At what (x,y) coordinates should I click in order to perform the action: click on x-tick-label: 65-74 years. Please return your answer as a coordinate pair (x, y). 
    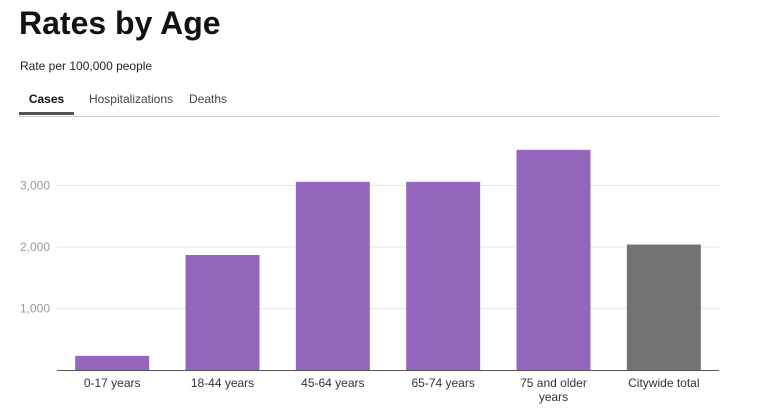
    Looking at the image, I should click on (442, 383).